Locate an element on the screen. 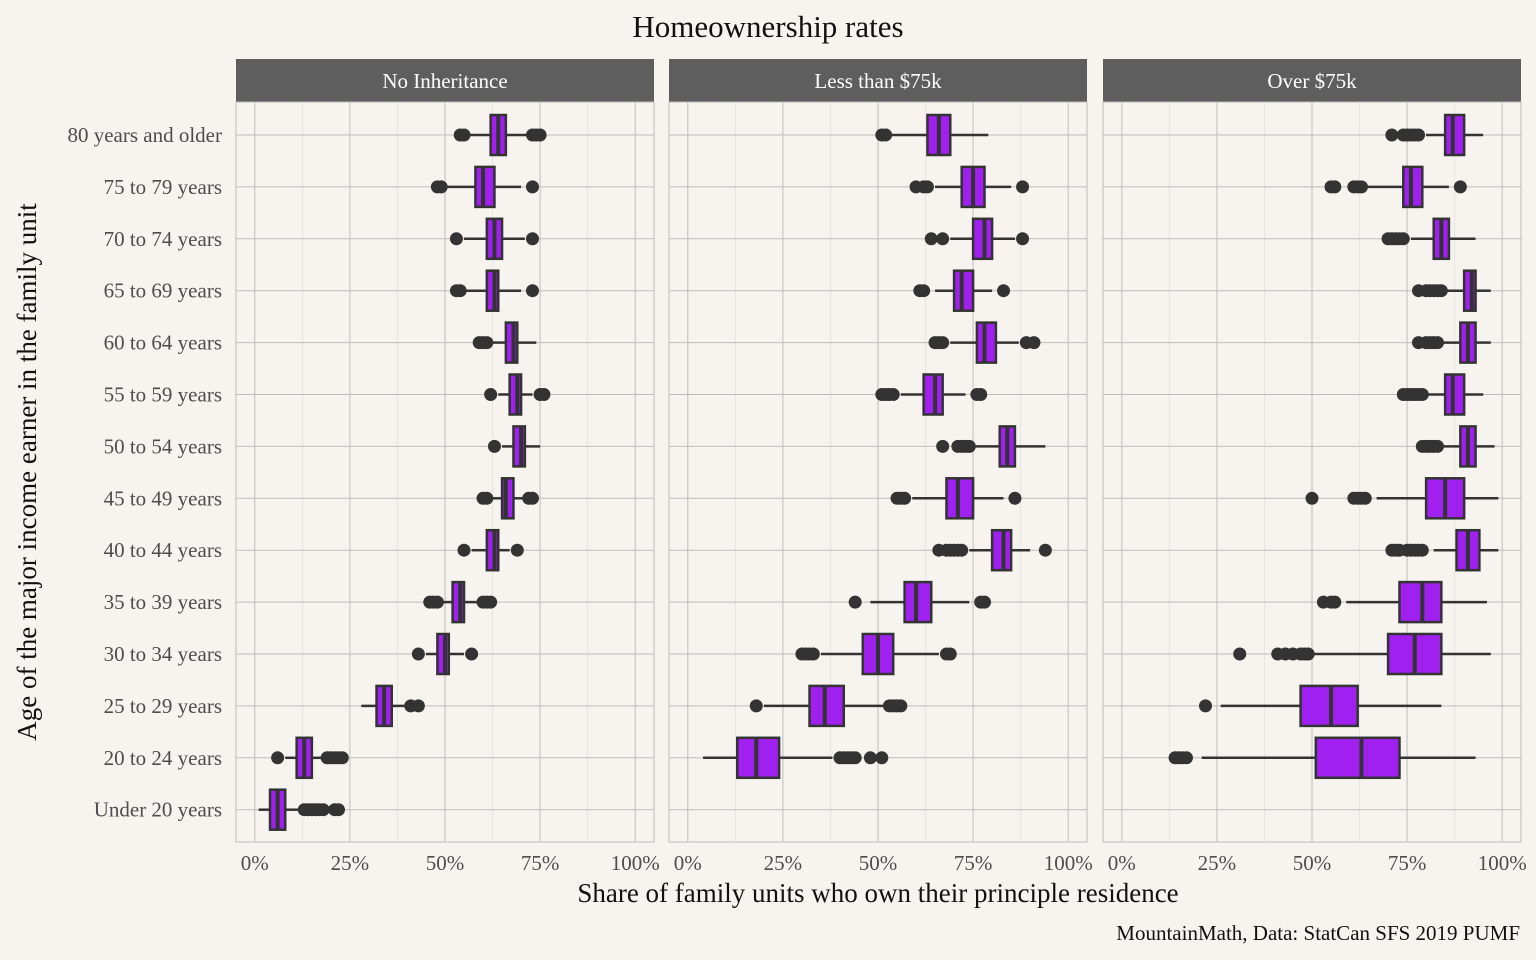 This screenshot has width=1536, height=960. y-tick-label: 80 years and older is located at coordinates (144, 135).